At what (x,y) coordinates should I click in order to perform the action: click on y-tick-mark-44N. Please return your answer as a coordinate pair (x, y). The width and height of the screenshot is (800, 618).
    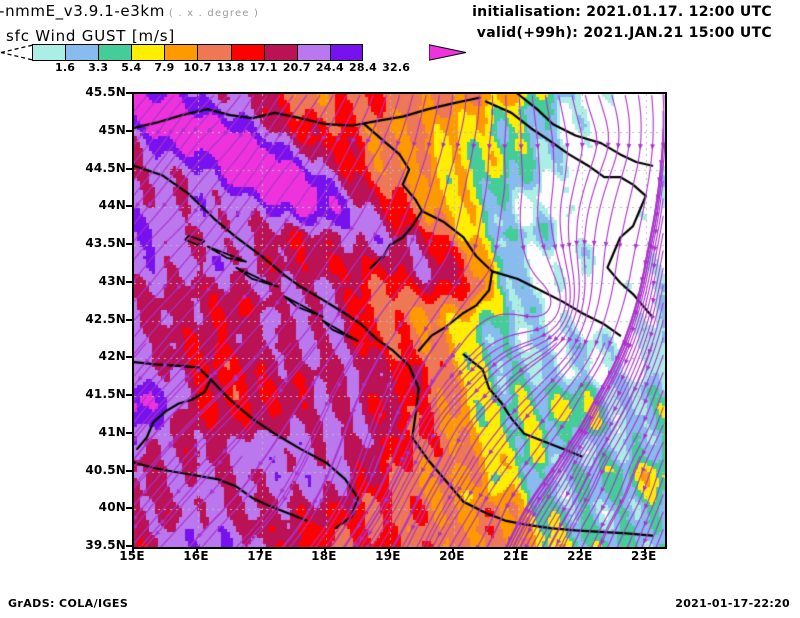
    Looking at the image, I should click on (129, 206).